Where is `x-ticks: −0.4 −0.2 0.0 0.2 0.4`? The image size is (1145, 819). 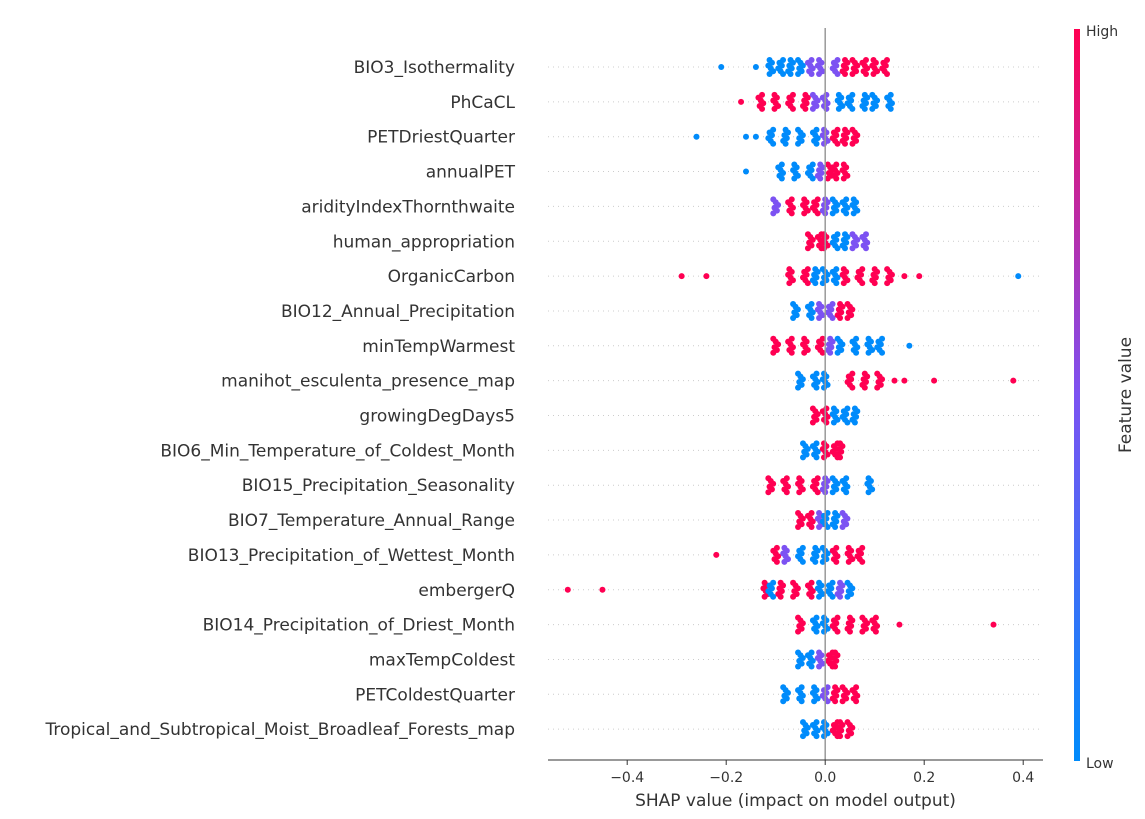
x-ticks: −0.4 −0.2 0.0 0.2 0.4 is located at coordinates (822, 773).